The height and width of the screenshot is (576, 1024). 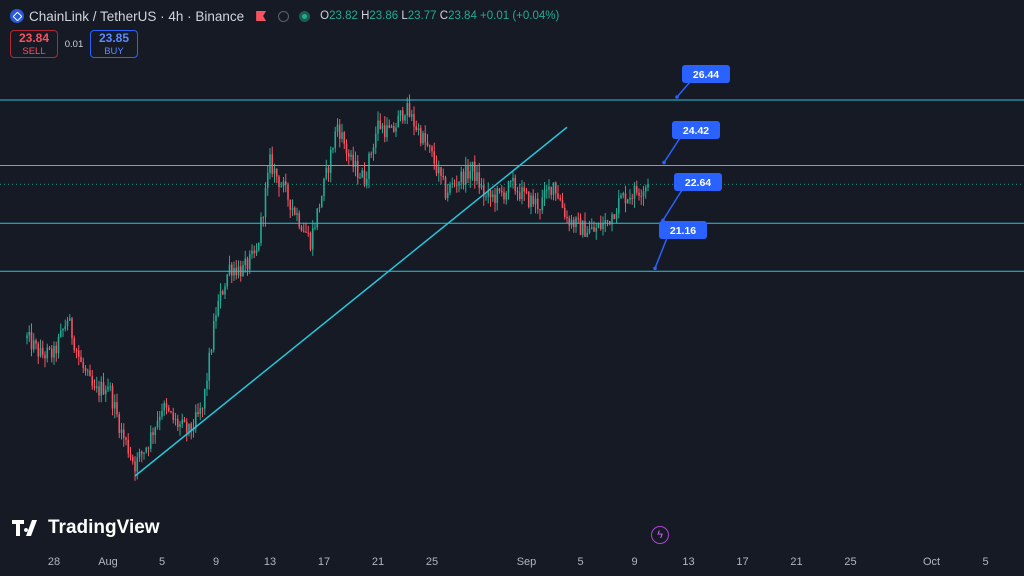 What do you see at coordinates (34, 38) in the screenshot?
I see `sell-price: 23.84` at bounding box center [34, 38].